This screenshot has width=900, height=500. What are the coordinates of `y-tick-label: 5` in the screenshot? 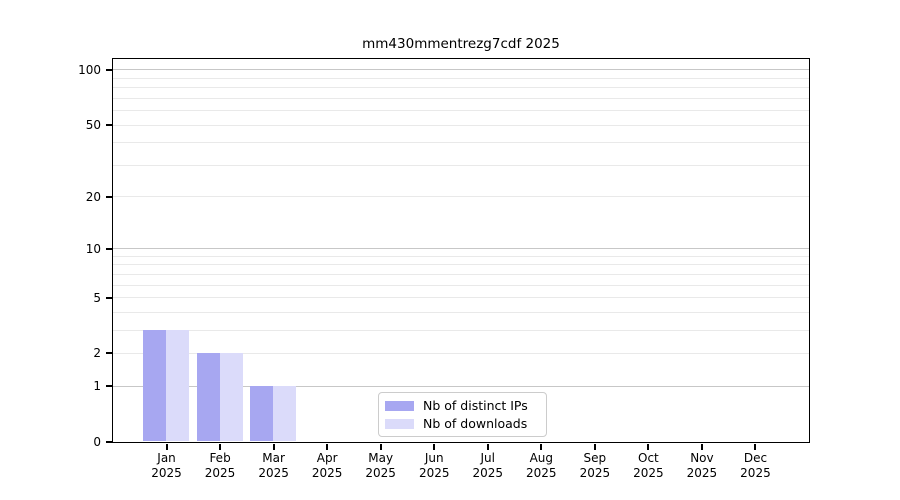 It's located at (97, 297).